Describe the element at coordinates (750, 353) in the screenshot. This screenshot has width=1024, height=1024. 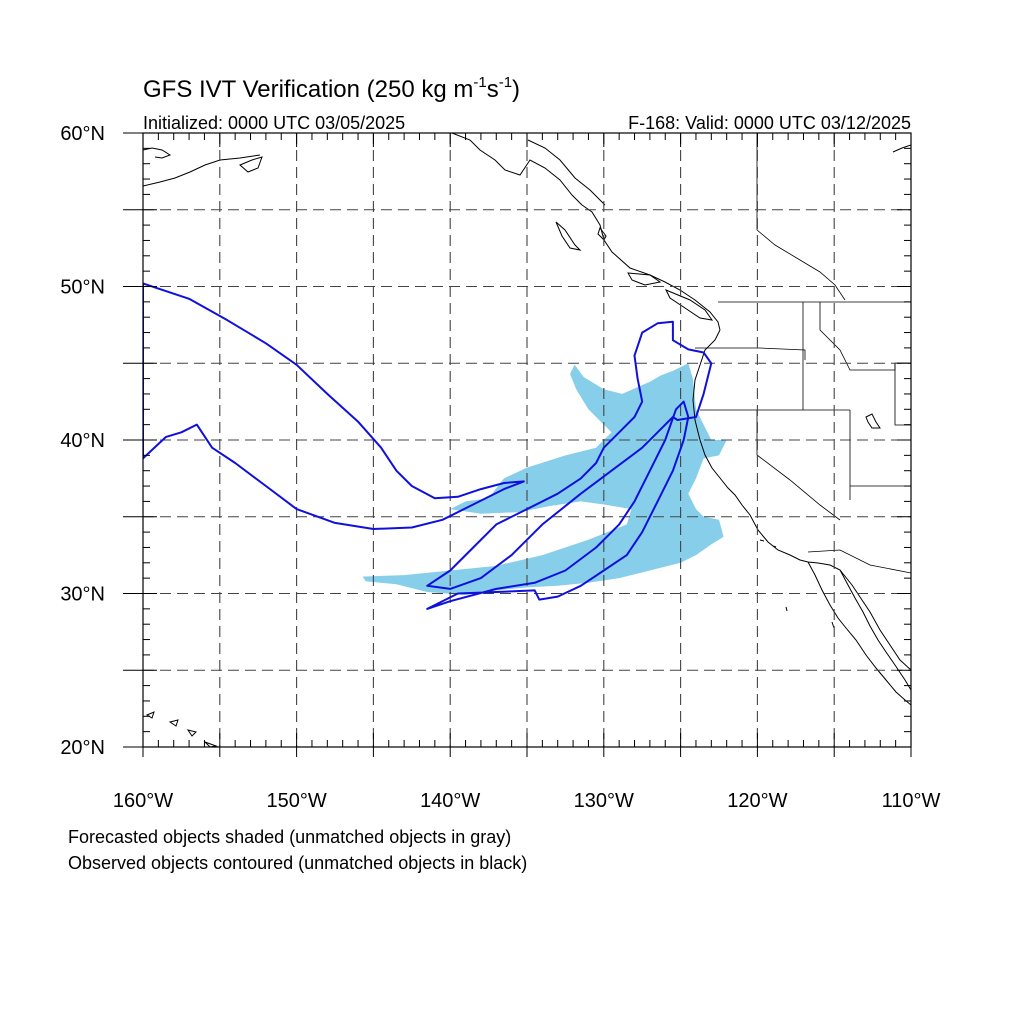
I see `border-washington-oregon` at that location.